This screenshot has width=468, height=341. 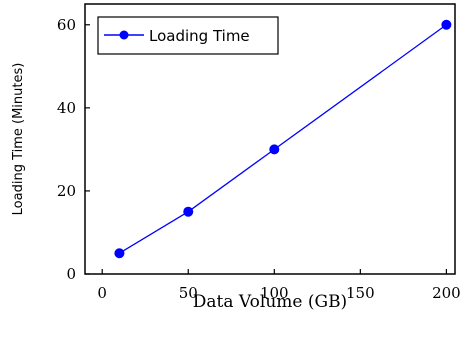 I want to click on y-tick-label: 60, so click(x=66, y=25).